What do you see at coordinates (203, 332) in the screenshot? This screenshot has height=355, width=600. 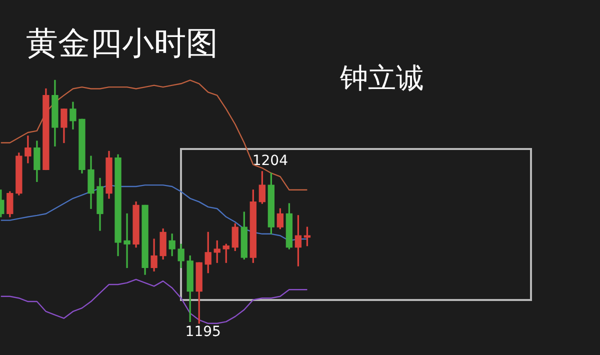 I see `annotation: 1195` at bounding box center [203, 332].